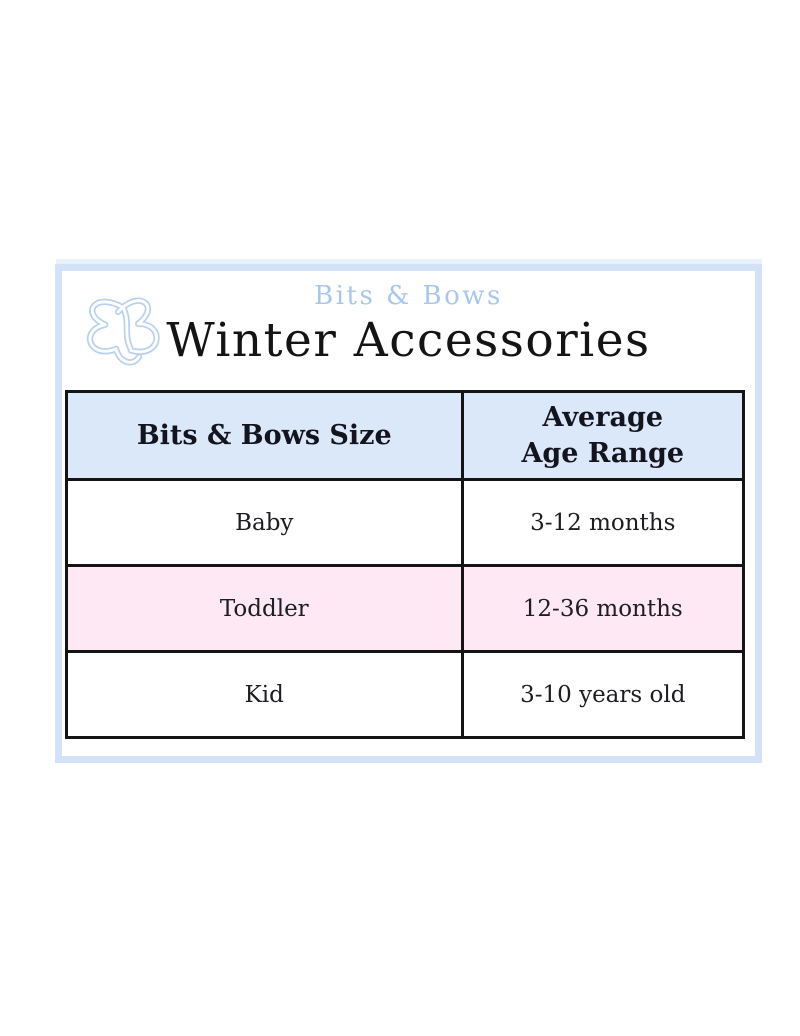 This screenshot has width=800, height=1036. I want to click on table-row-kid: Kid 3-10 years old, so click(405, 695).